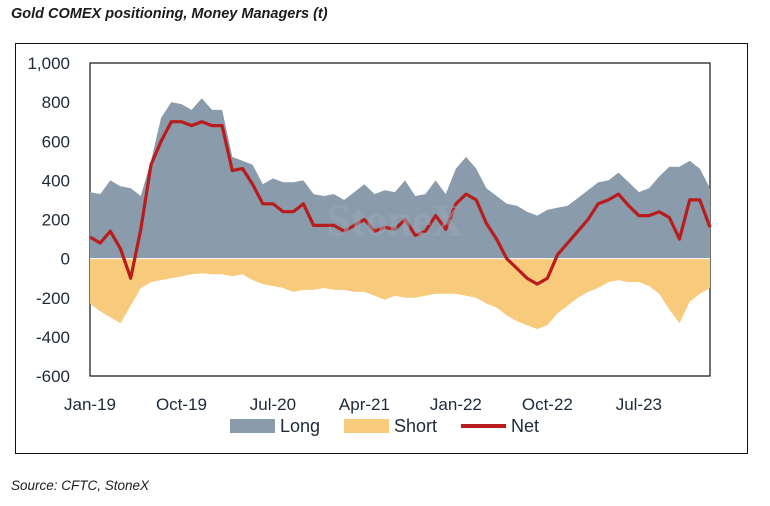  What do you see at coordinates (395, 220) in the screenshot?
I see `watermark: StoneX` at bounding box center [395, 220].